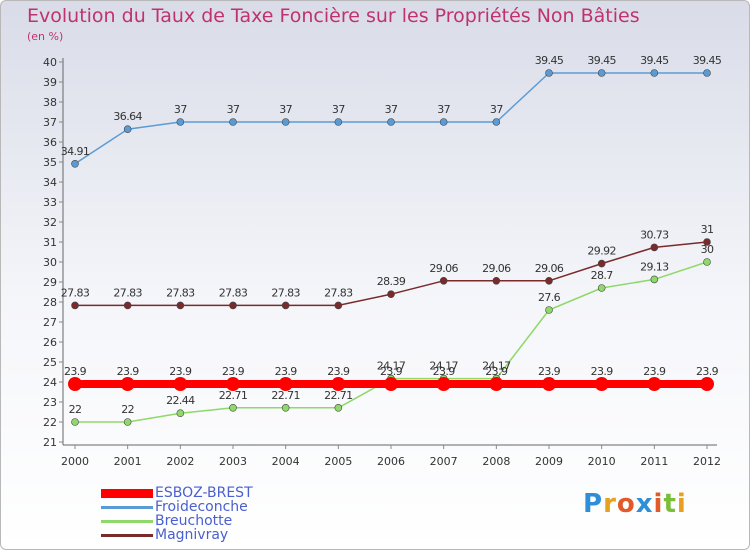 The image size is (750, 550). Describe the element at coordinates (670, 504) in the screenshot. I see `logo-letter: t` at that location.